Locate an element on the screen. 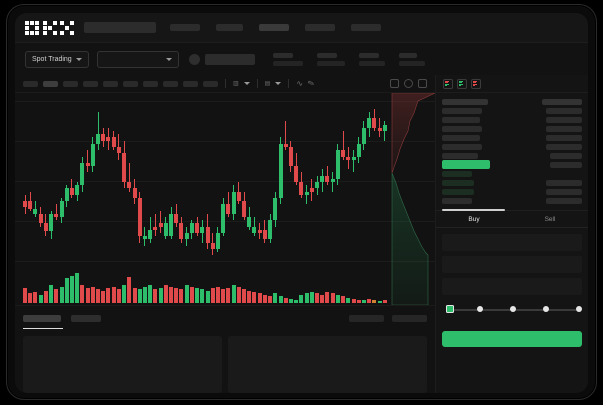 The width and height of the screenshot is (603, 405). chart-type-chevron-down-icon is located at coordinates (278, 83).